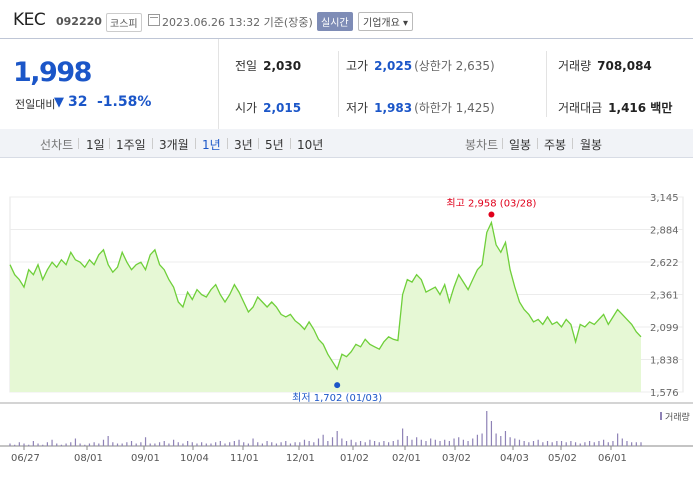 This screenshot has height=481, width=693. What do you see at coordinates (29, 20) in the screenshot?
I see `stock-name: KEC` at bounding box center [29, 20].